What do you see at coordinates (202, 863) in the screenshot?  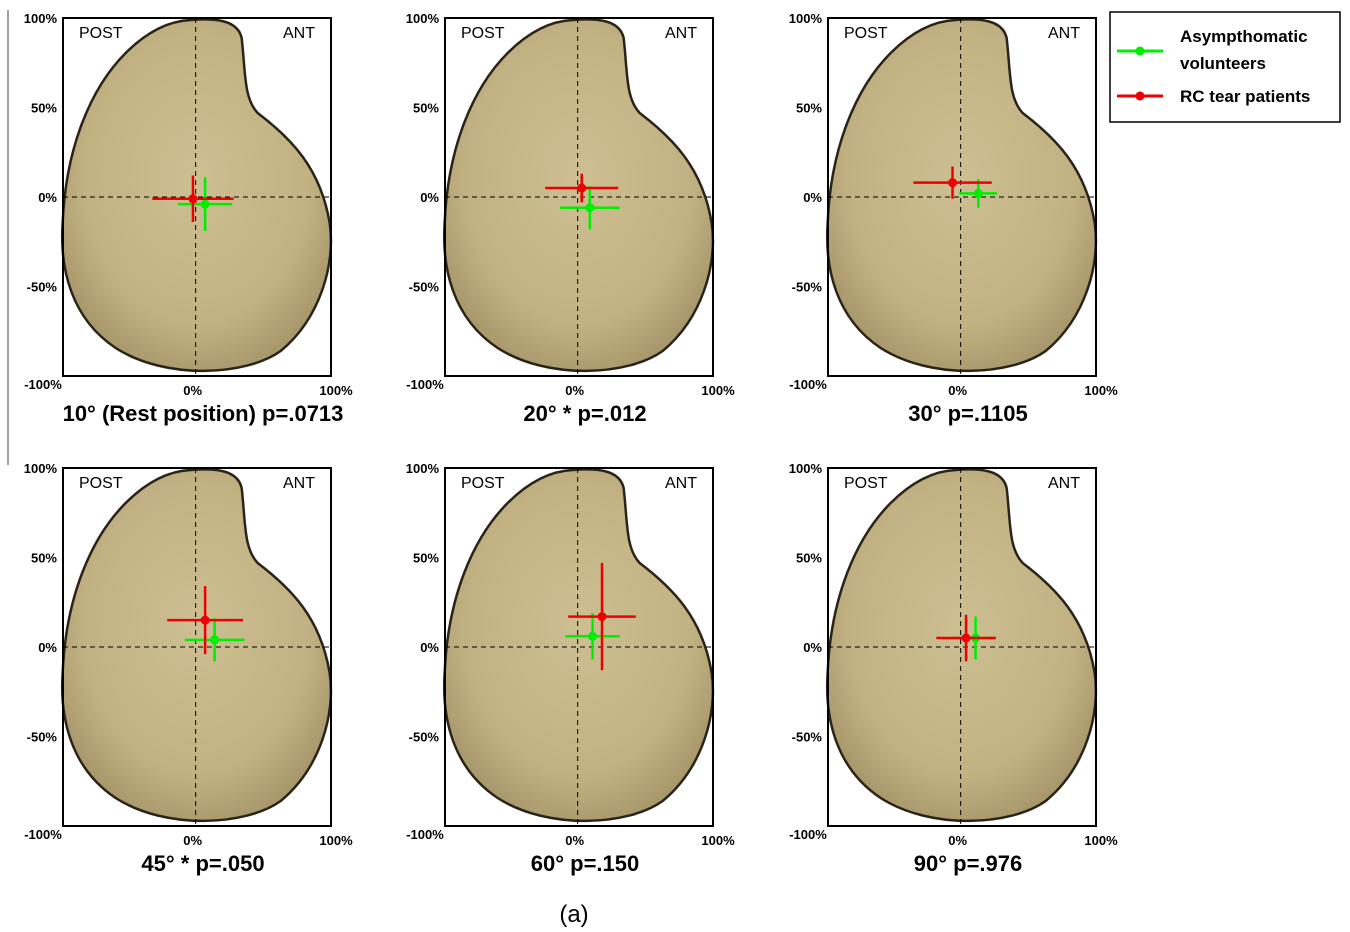 I see `panel-title: 45° * p=.050` at bounding box center [202, 863].